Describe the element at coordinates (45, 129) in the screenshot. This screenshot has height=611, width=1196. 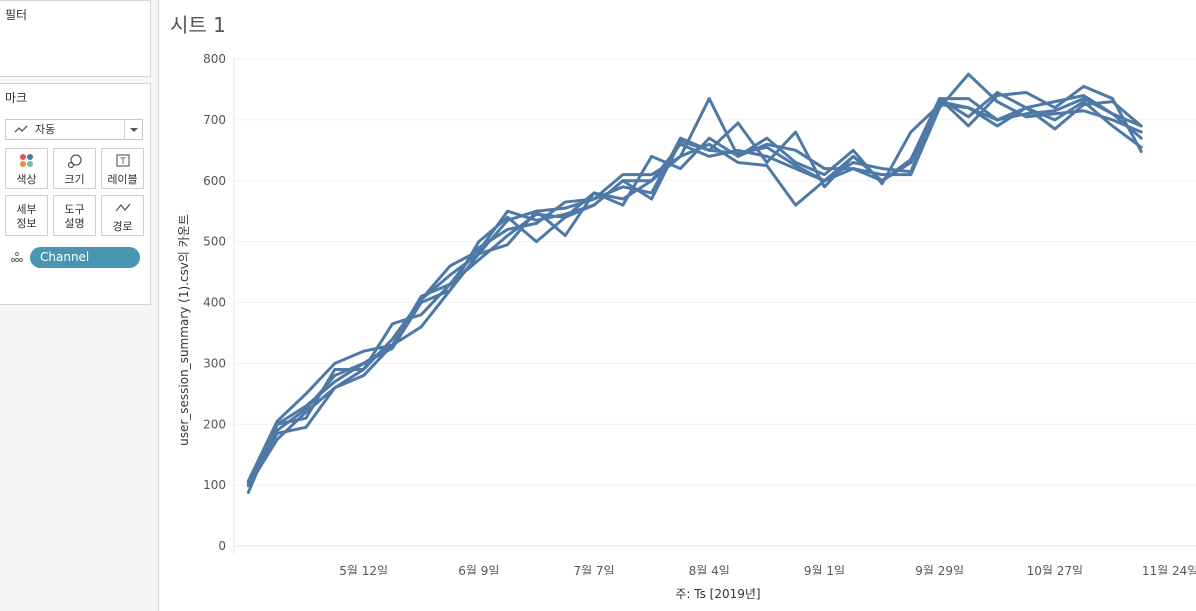
I see `mark-type-label: 자동` at that location.